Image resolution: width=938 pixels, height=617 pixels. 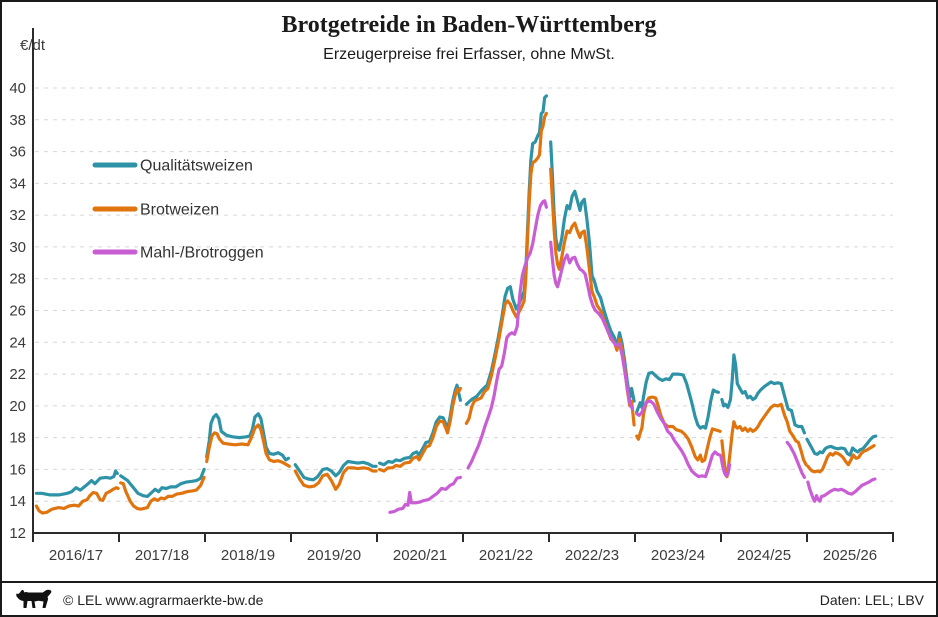 What do you see at coordinates (17, 215) in the screenshot?
I see `y-tick-label-32: 32` at bounding box center [17, 215].